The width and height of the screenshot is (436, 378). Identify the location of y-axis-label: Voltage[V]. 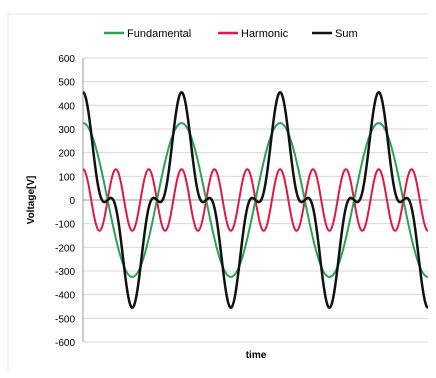
(31, 200).